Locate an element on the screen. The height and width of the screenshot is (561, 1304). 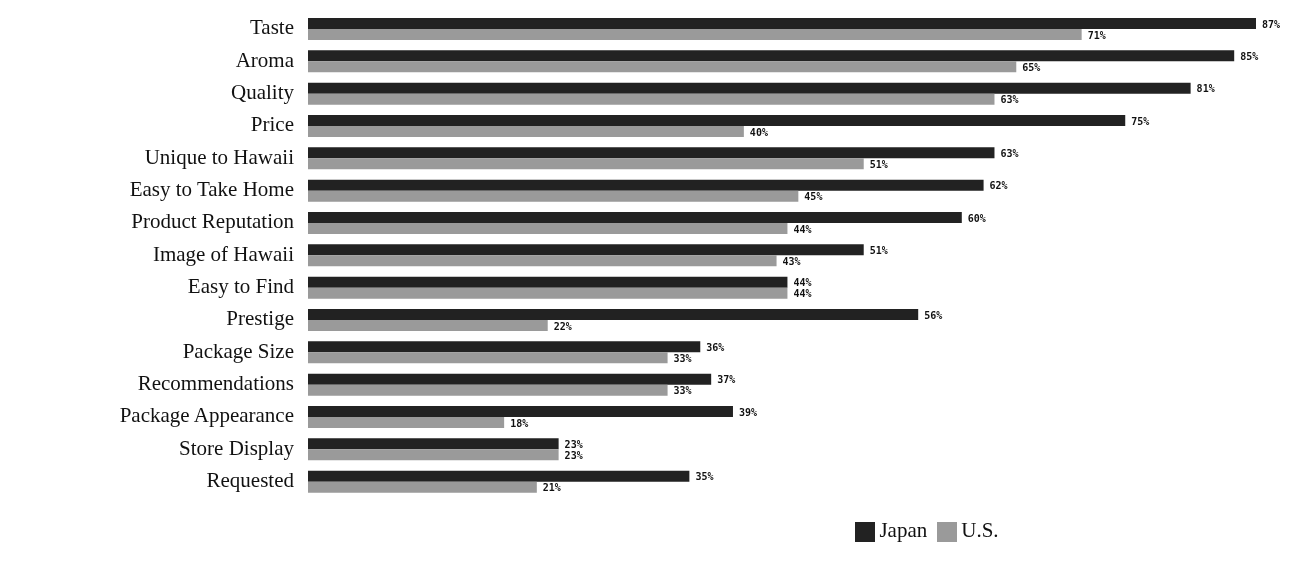
y-tick-label: Taste is located at coordinates (271, 27).